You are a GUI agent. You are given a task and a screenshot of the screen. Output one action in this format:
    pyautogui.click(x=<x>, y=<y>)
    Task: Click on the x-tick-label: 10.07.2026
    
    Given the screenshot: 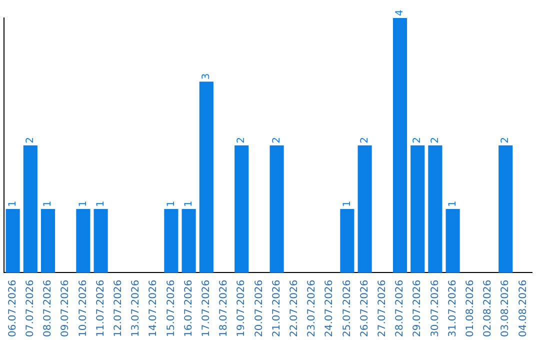 What is the action you would take?
    pyautogui.click(x=83, y=309)
    